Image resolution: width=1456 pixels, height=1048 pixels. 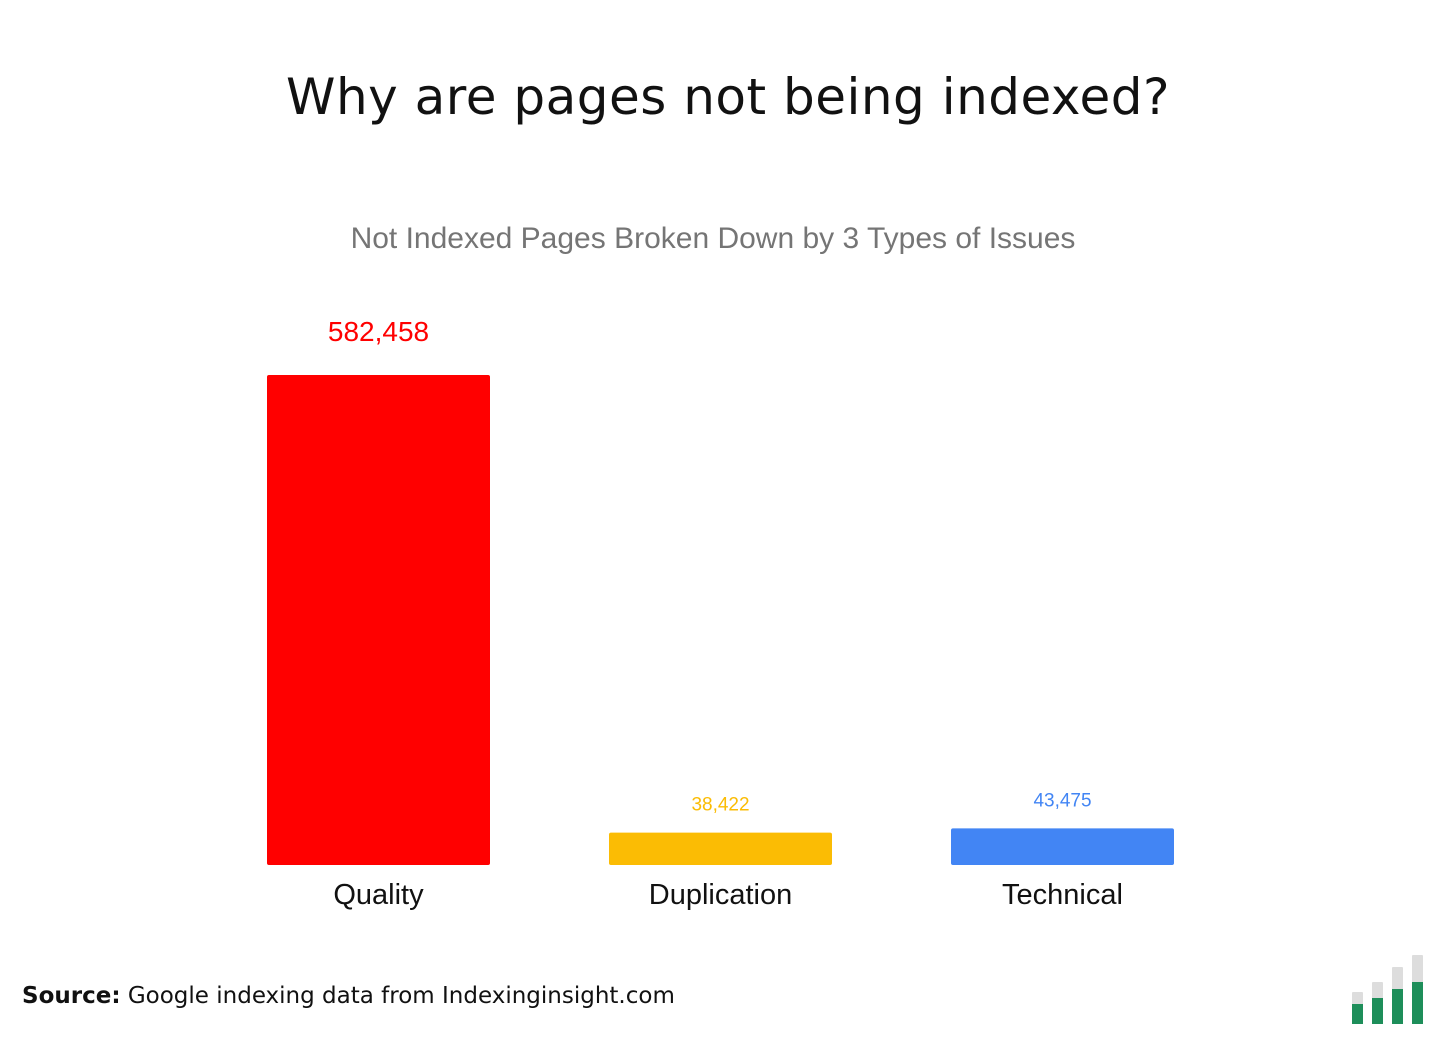 What do you see at coordinates (1387, 989) in the screenshot?
I see `bar-chart-logo-icon` at bounding box center [1387, 989].